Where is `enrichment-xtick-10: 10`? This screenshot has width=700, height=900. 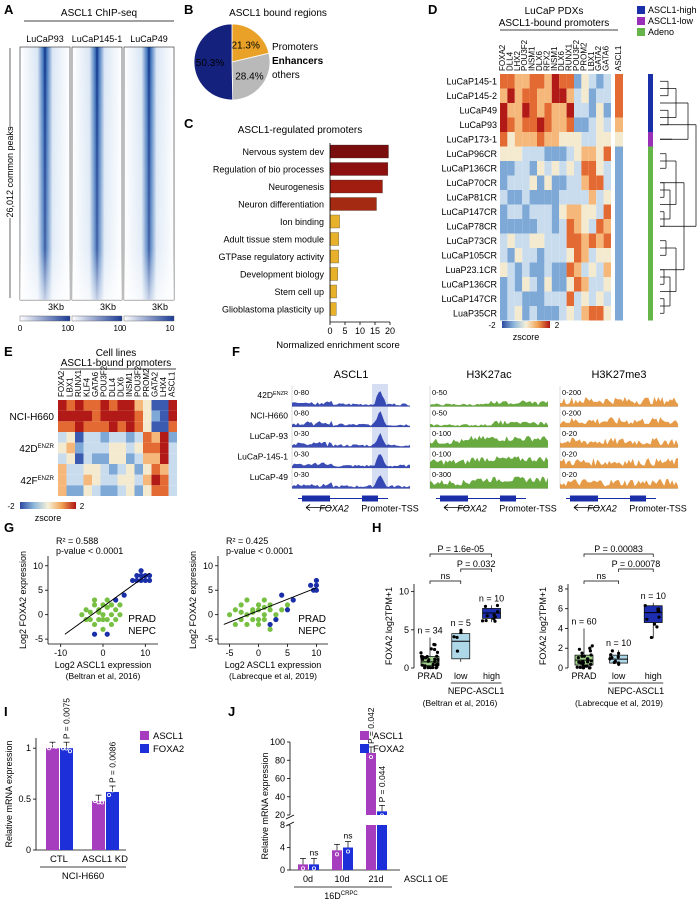
enrichment-xtick-10: 10 is located at coordinates (360, 331).